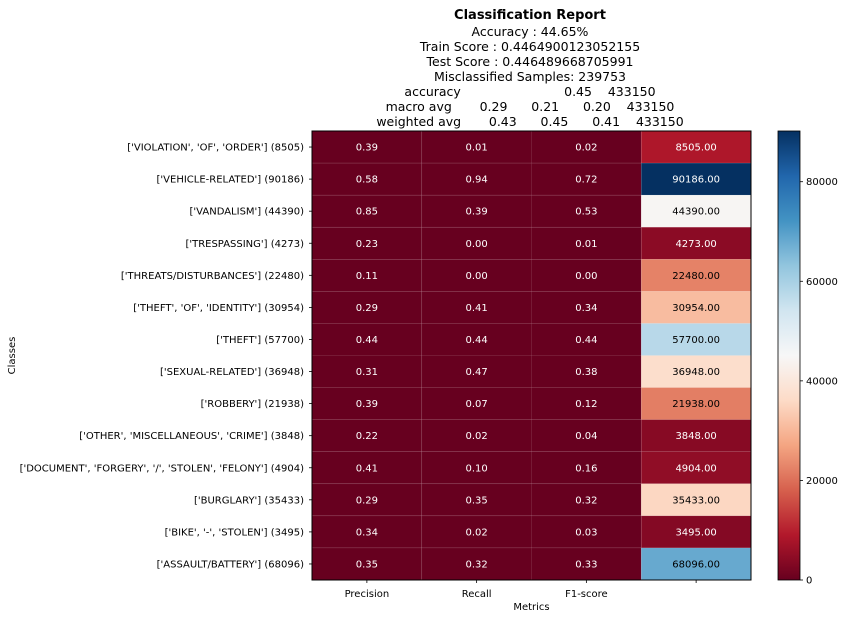 This screenshot has width=846, height=619. Describe the element at coordinates (586, 594) in the screenshot. I see `column-label: F1-score` at that location.